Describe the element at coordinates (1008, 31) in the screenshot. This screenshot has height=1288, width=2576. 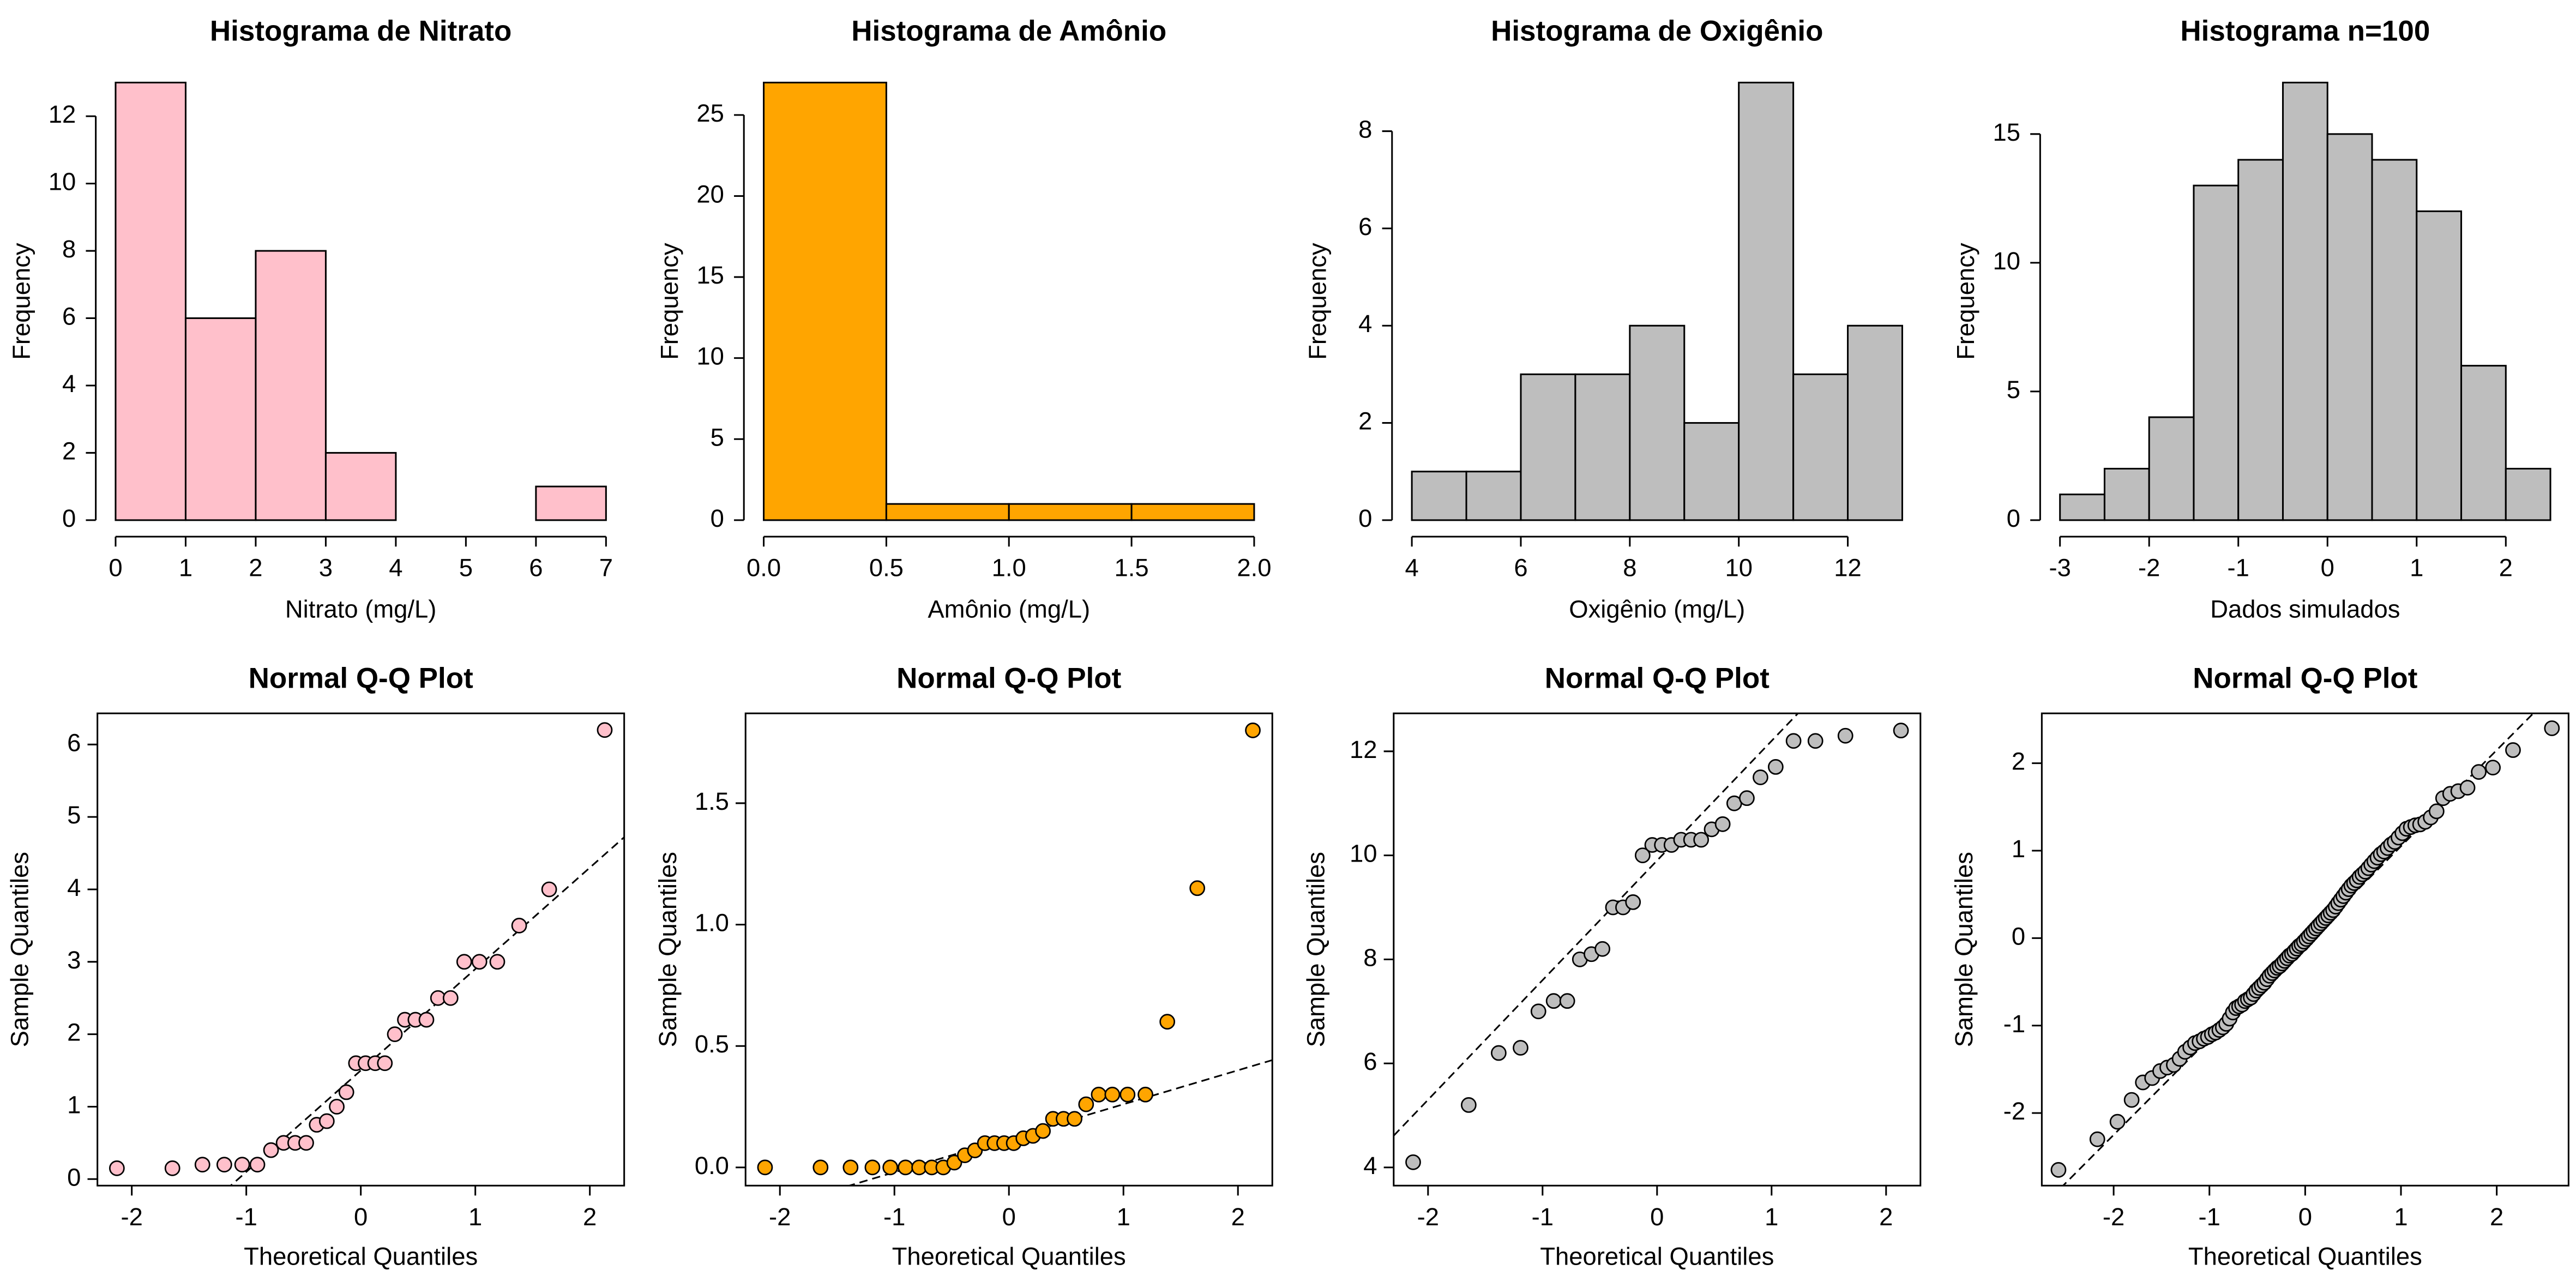
I see `chart-title: Histograma de Amônio` at that location.